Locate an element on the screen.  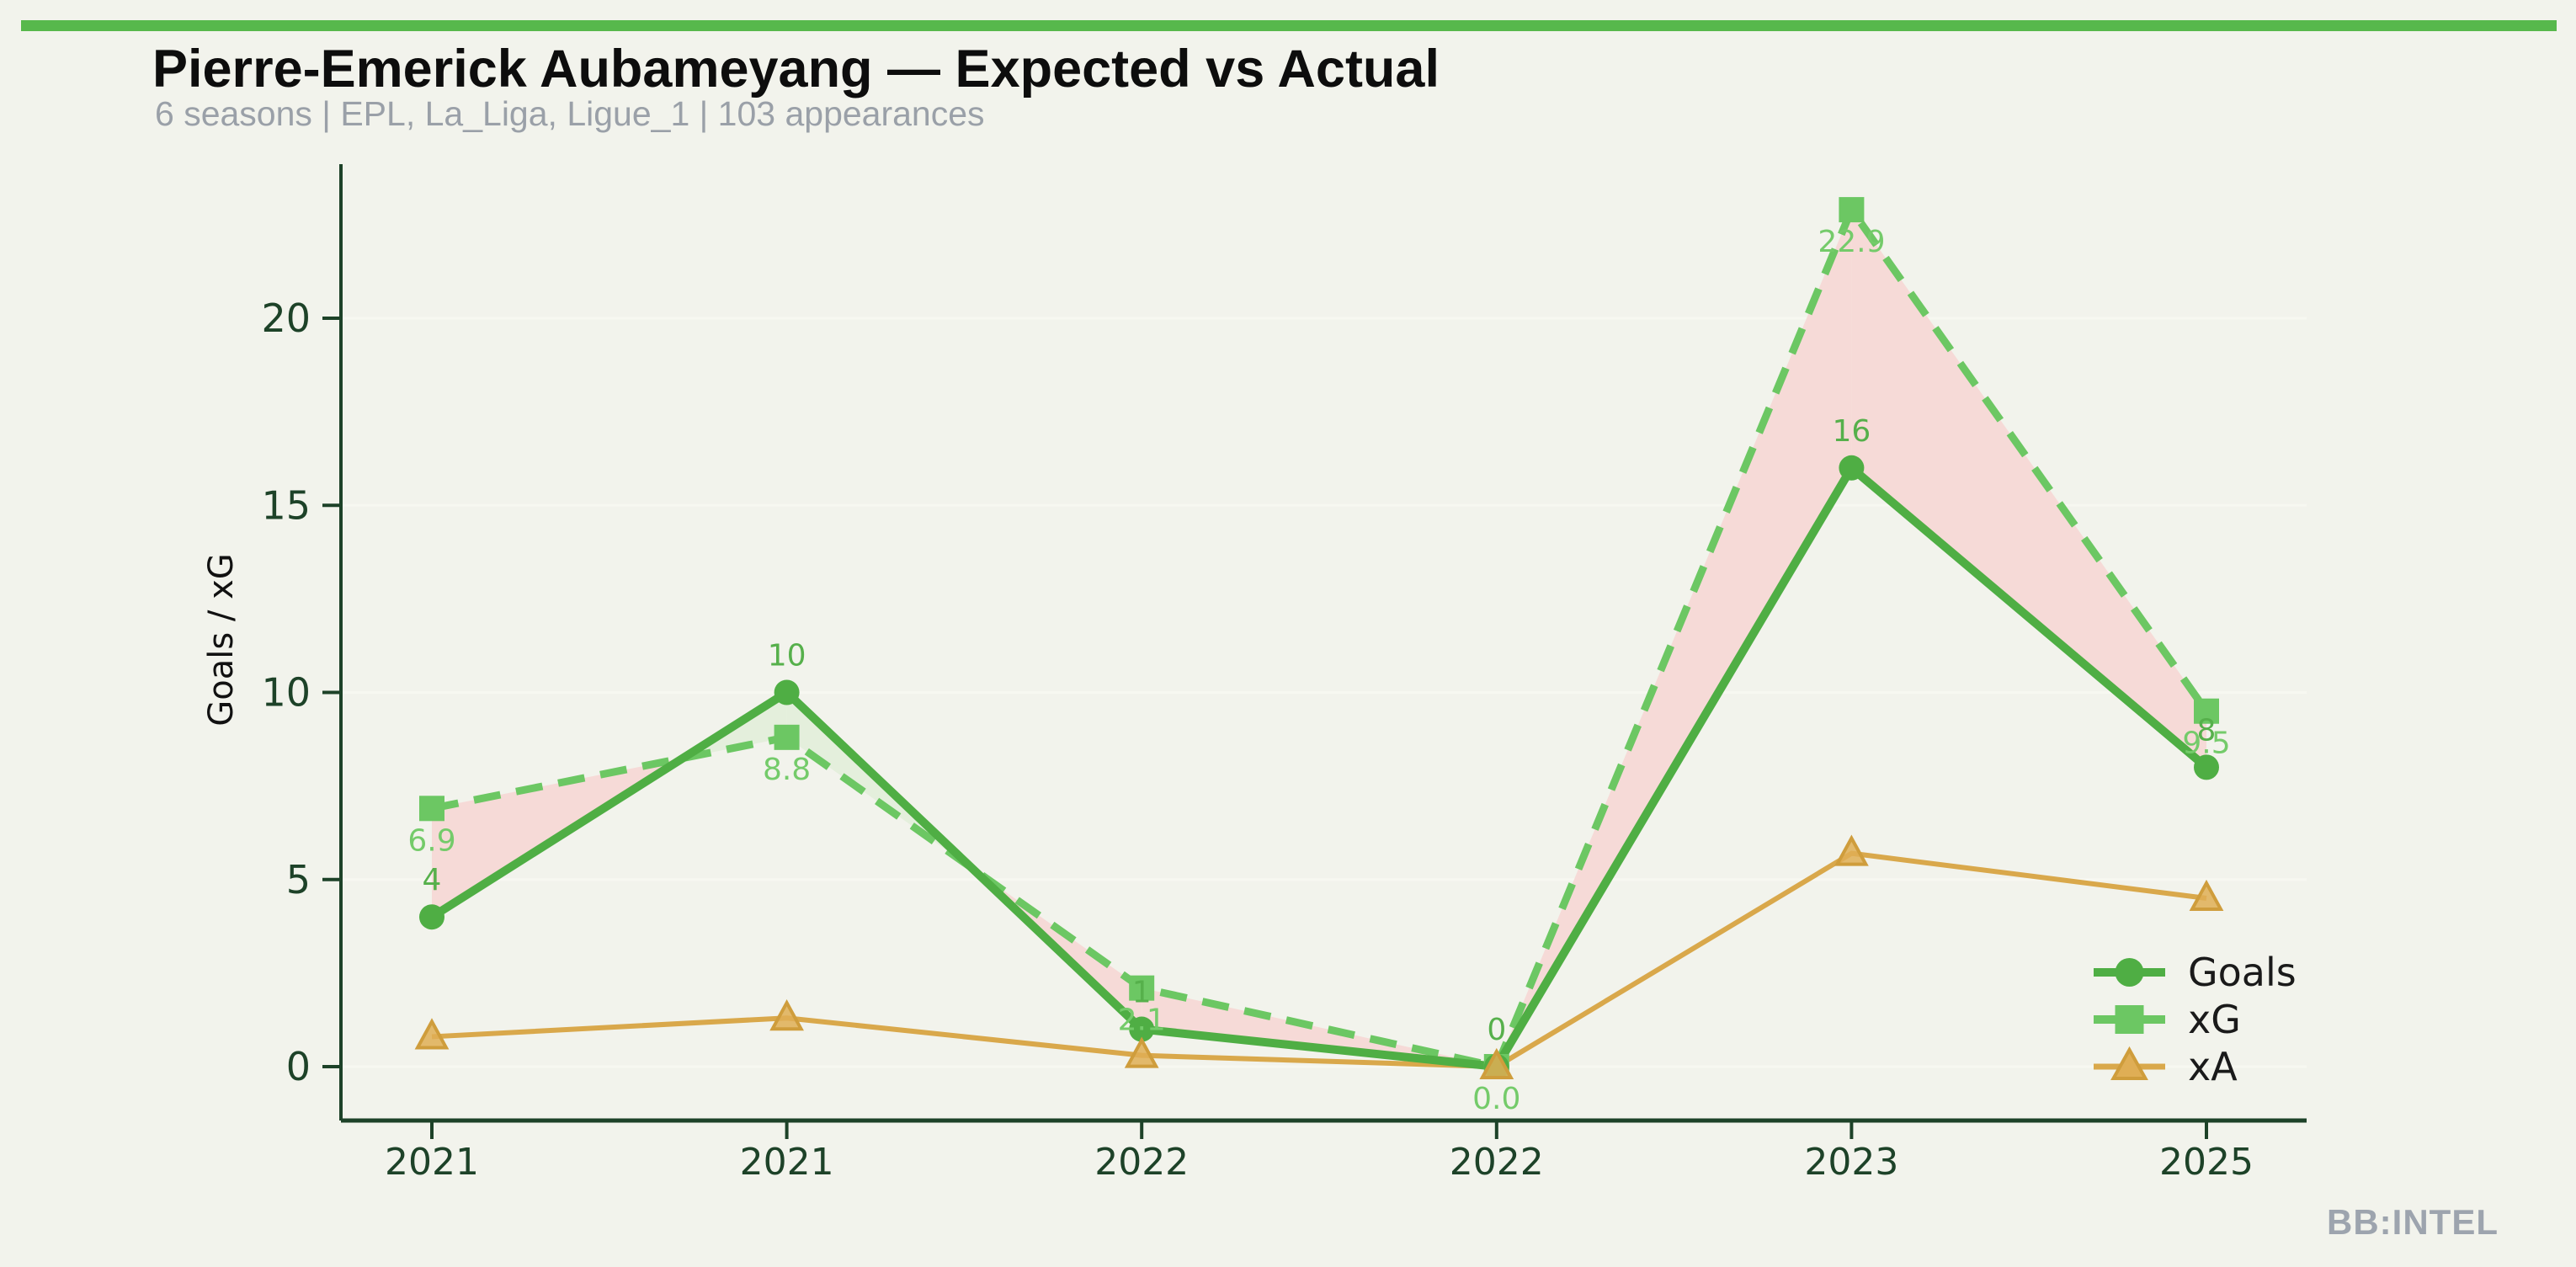
legend-label-xA: xA is located at coordinates (2213, 1066).